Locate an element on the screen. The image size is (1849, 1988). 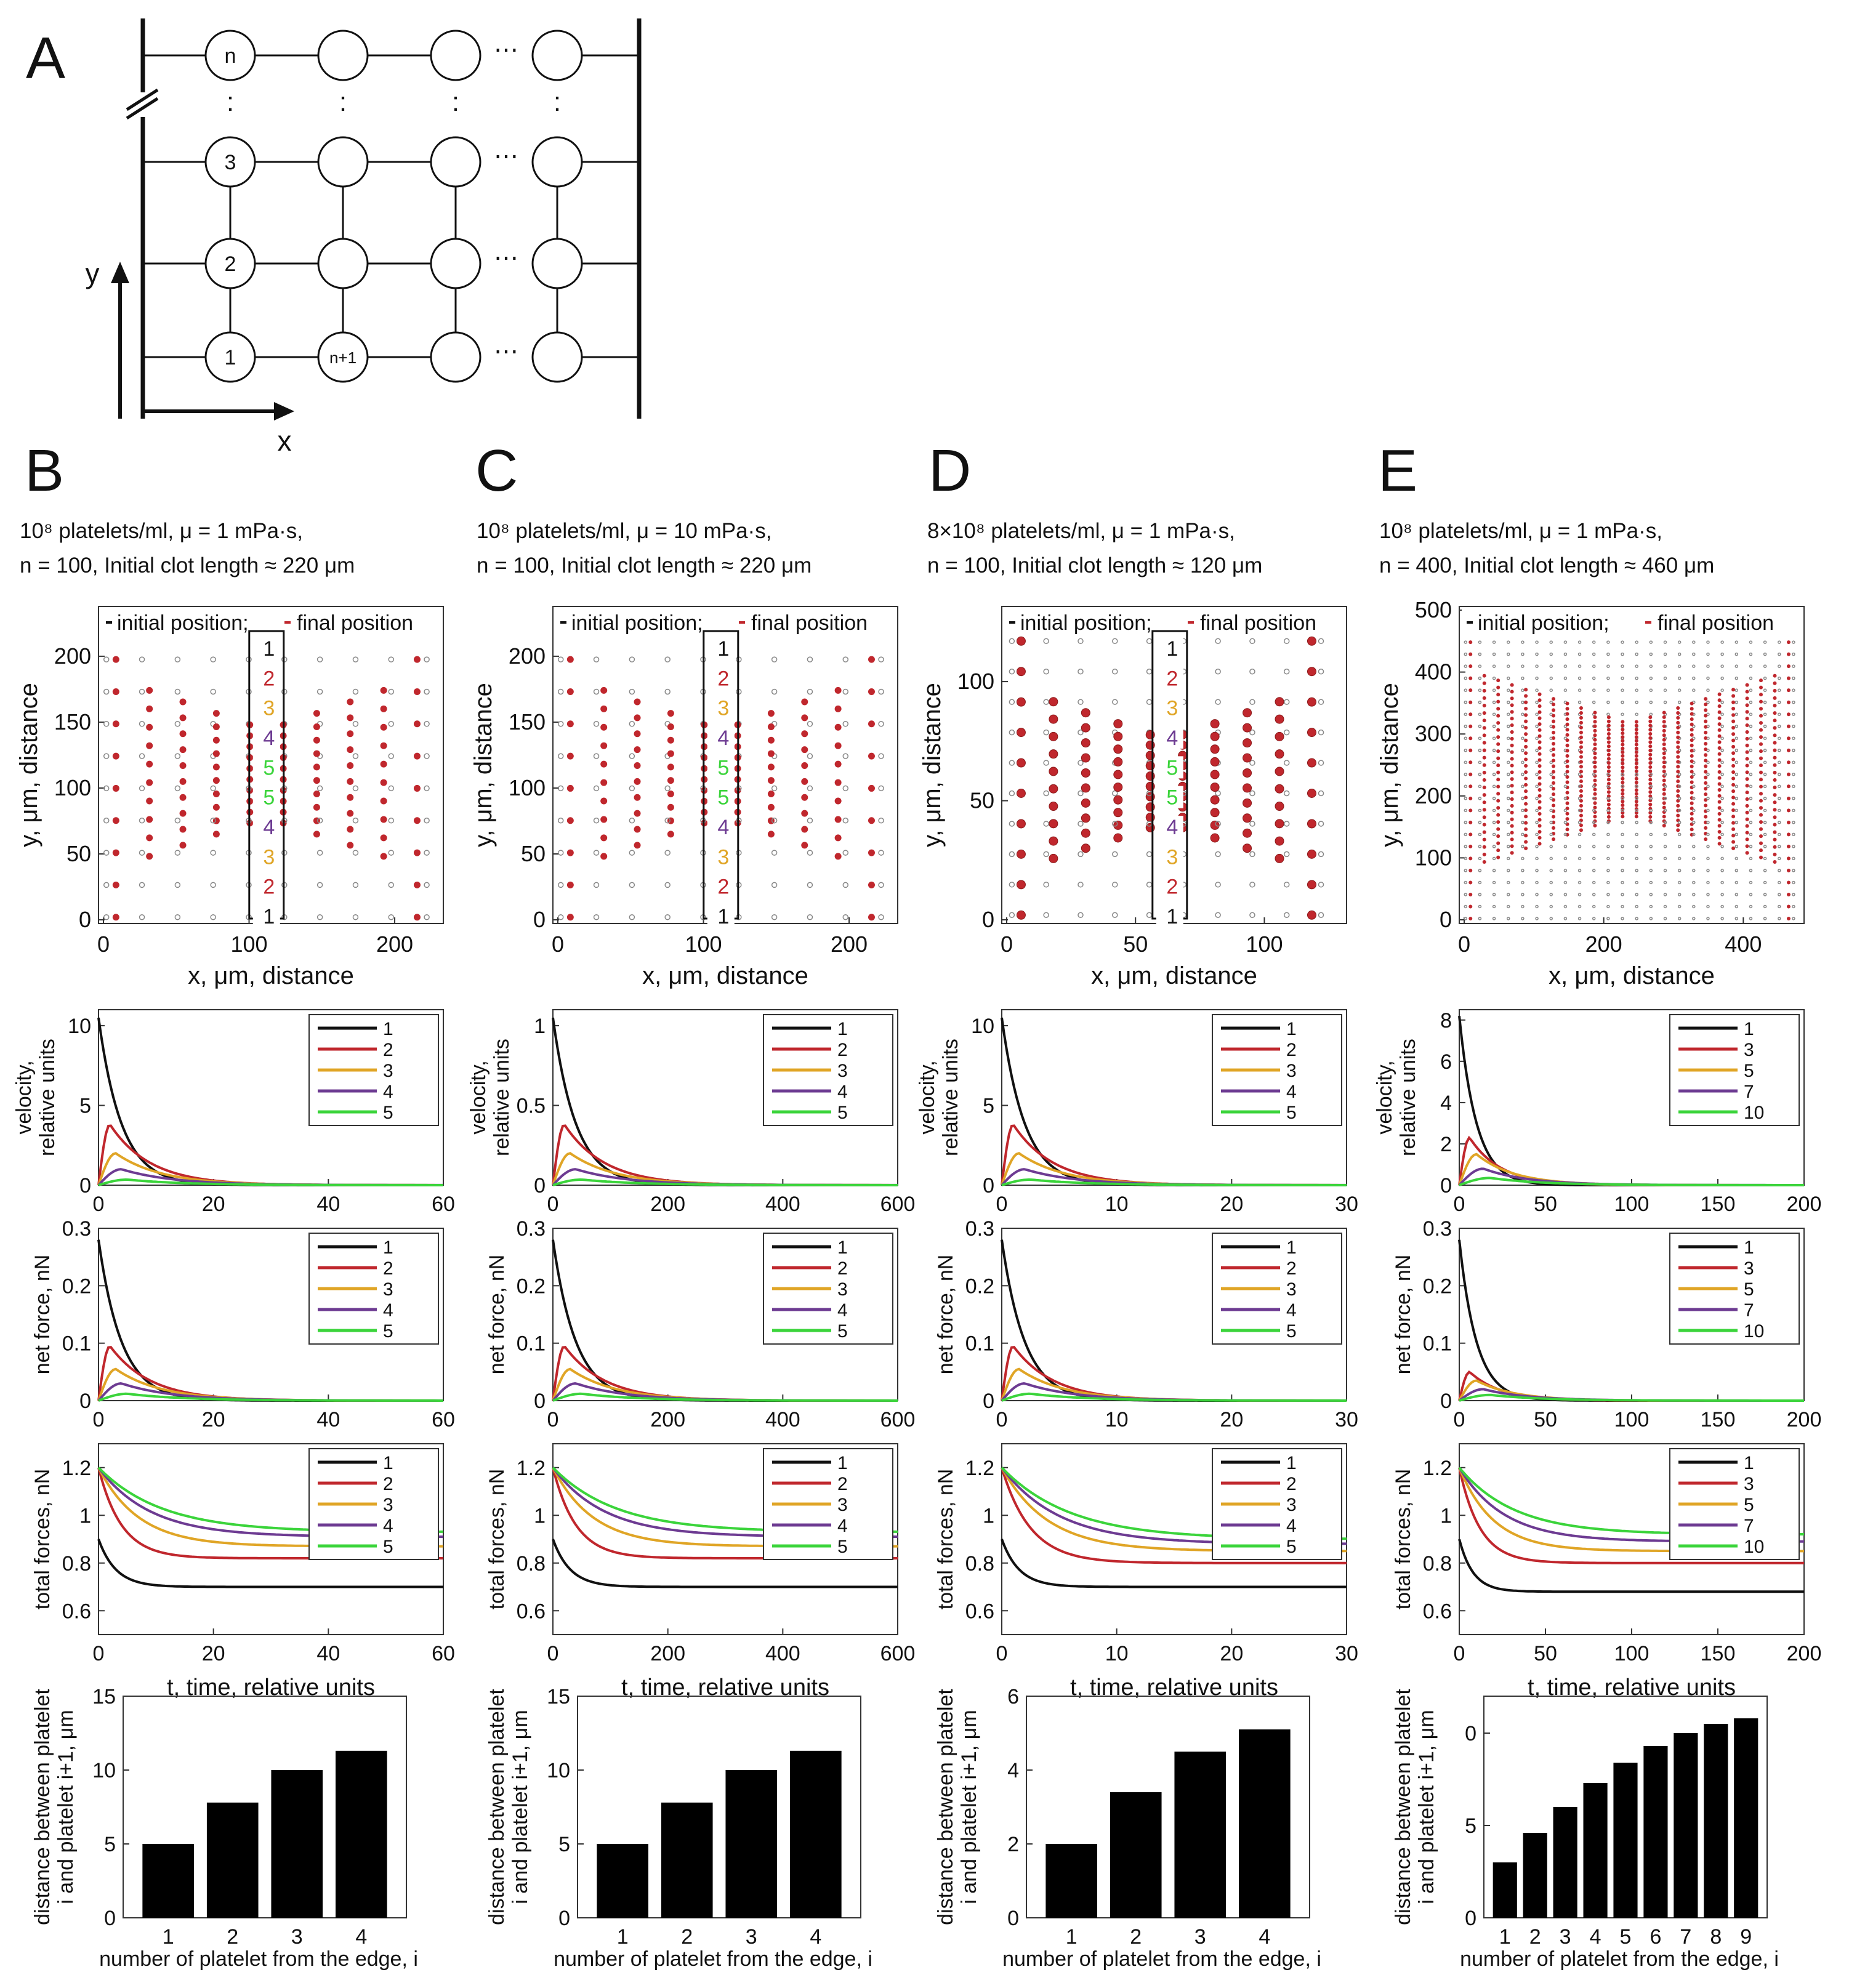
vel-y-label: velocity, is located at coordinates (24, 1097).